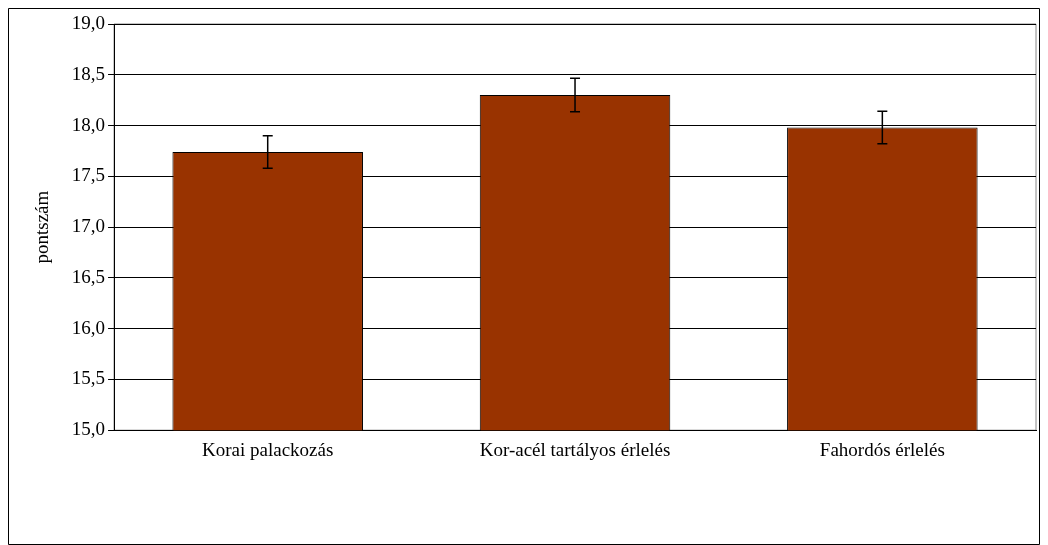 This screenshot has width=1048, height=545. I want to click on y-tick-label: 17,0, so click(88, 226).